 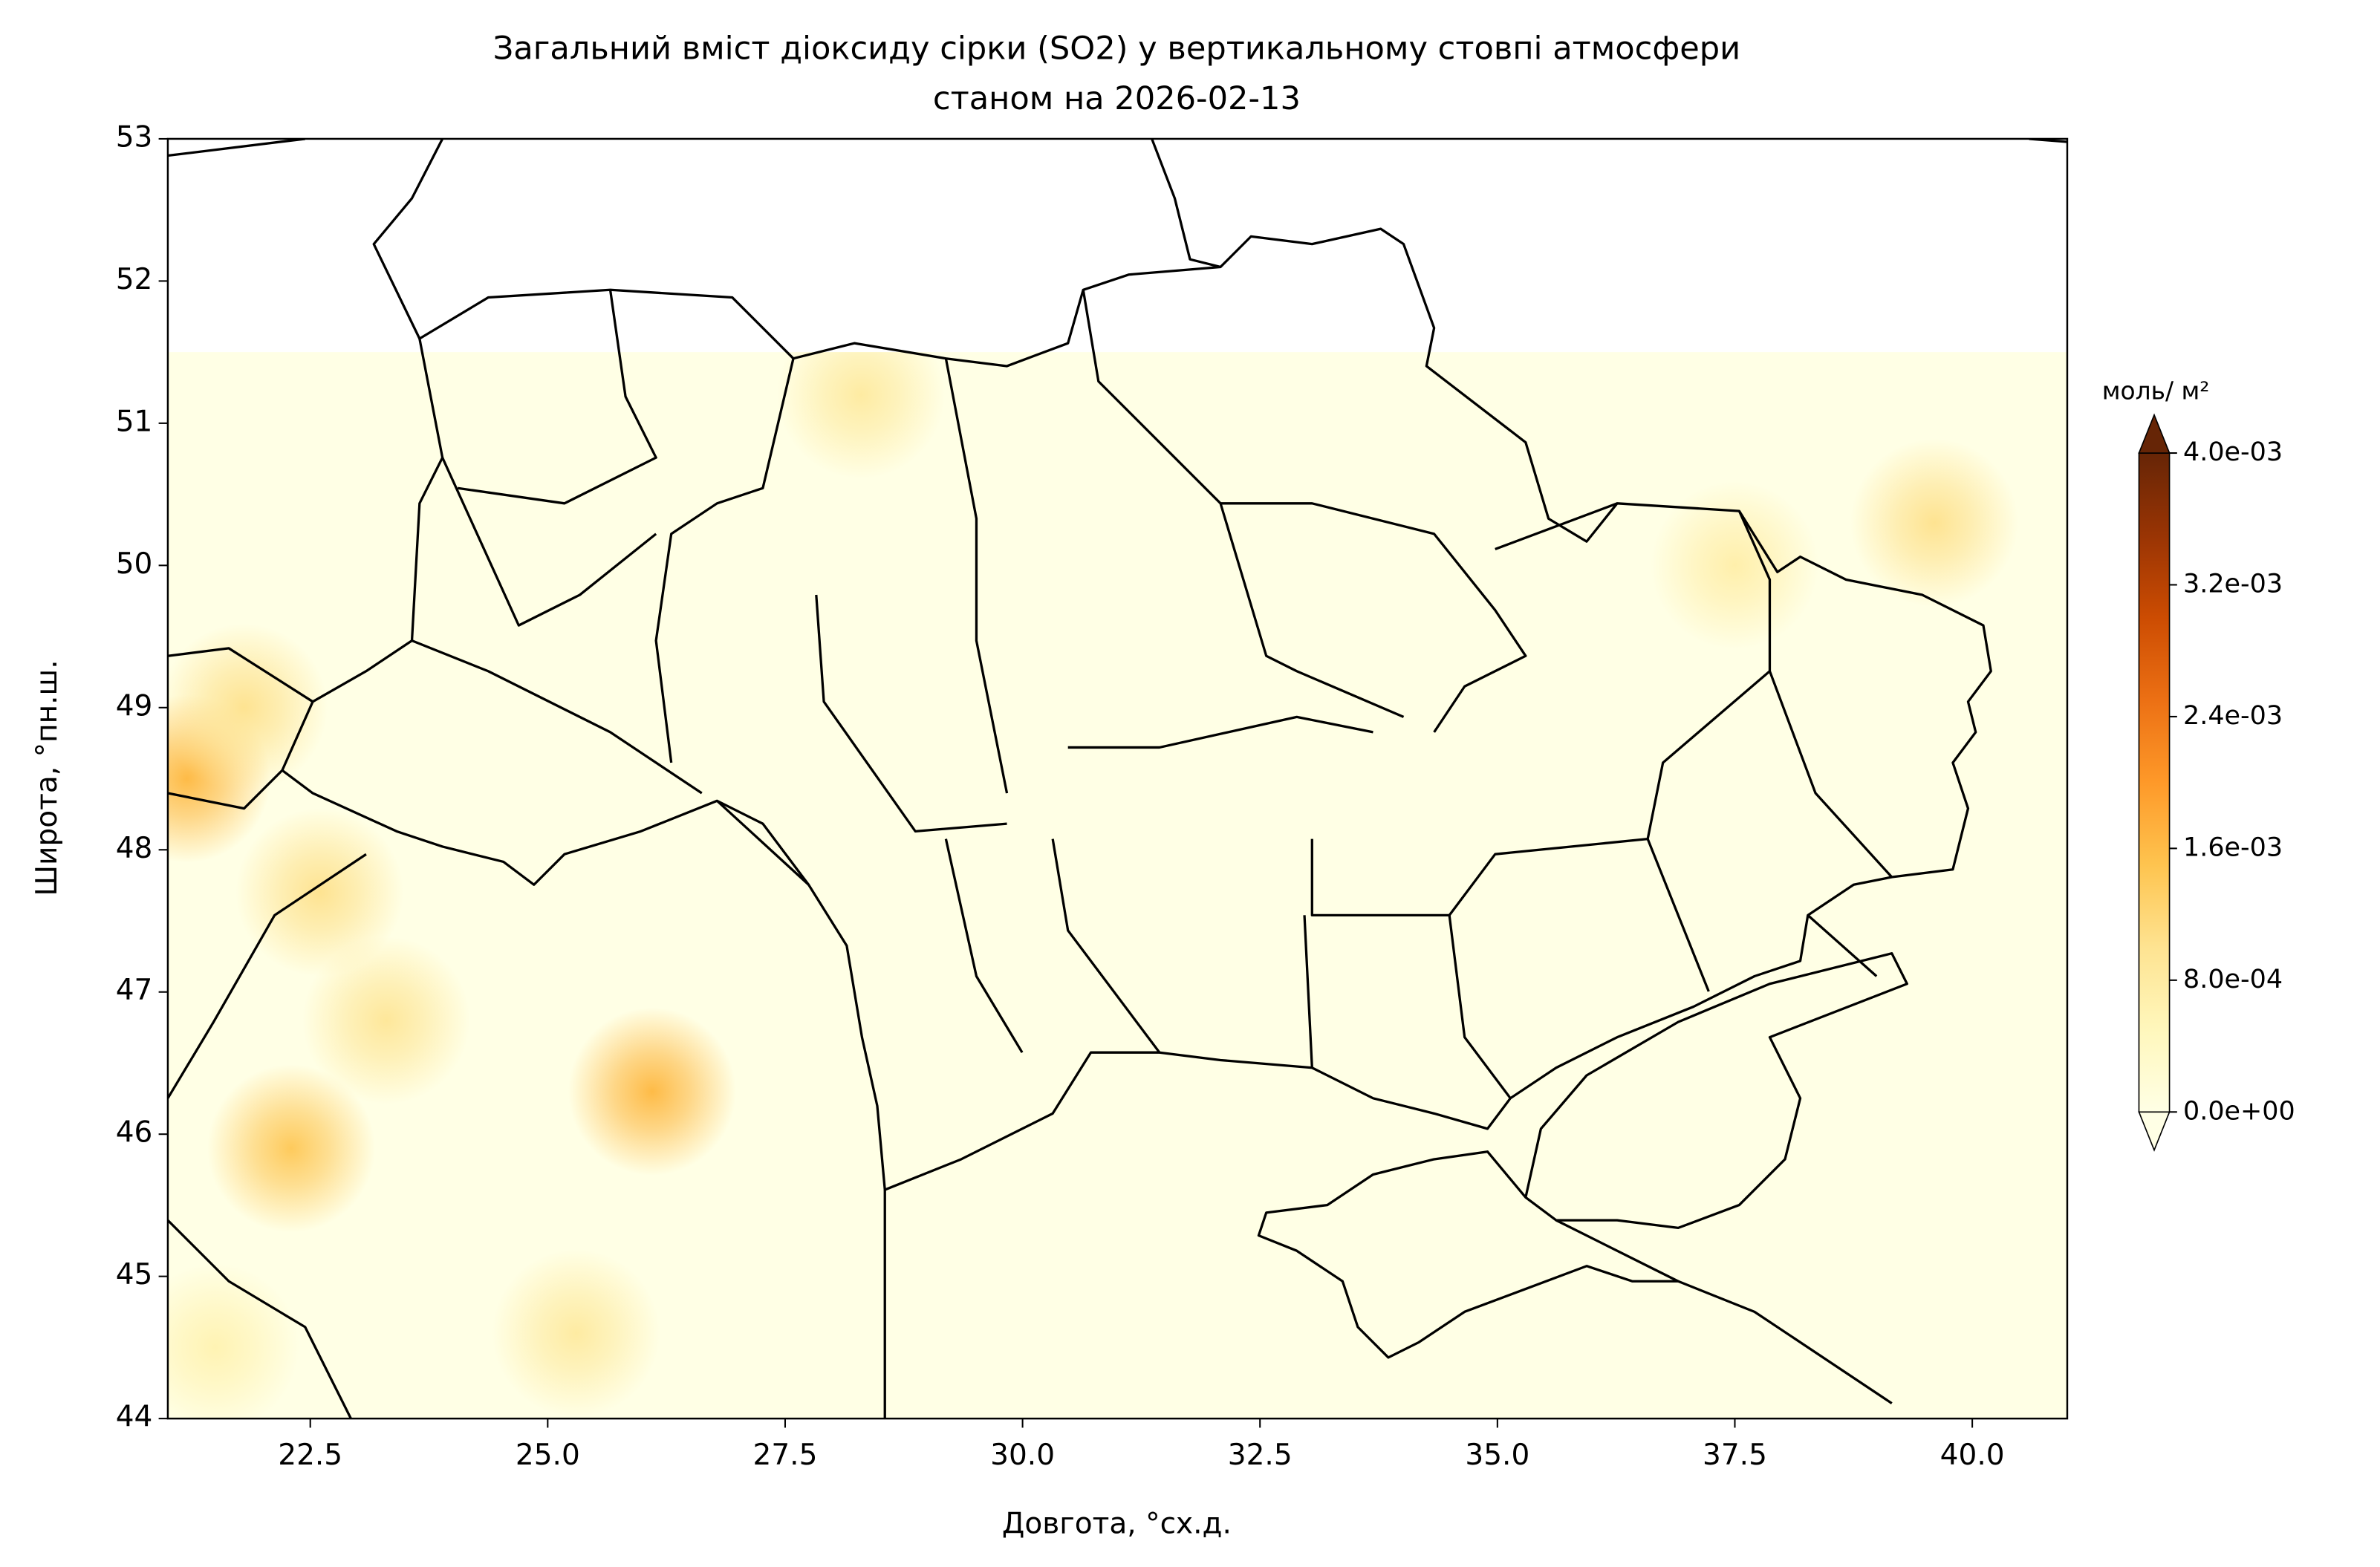 I want to click on x-tick-label: 30.0, so click(x=1023, y=1455).